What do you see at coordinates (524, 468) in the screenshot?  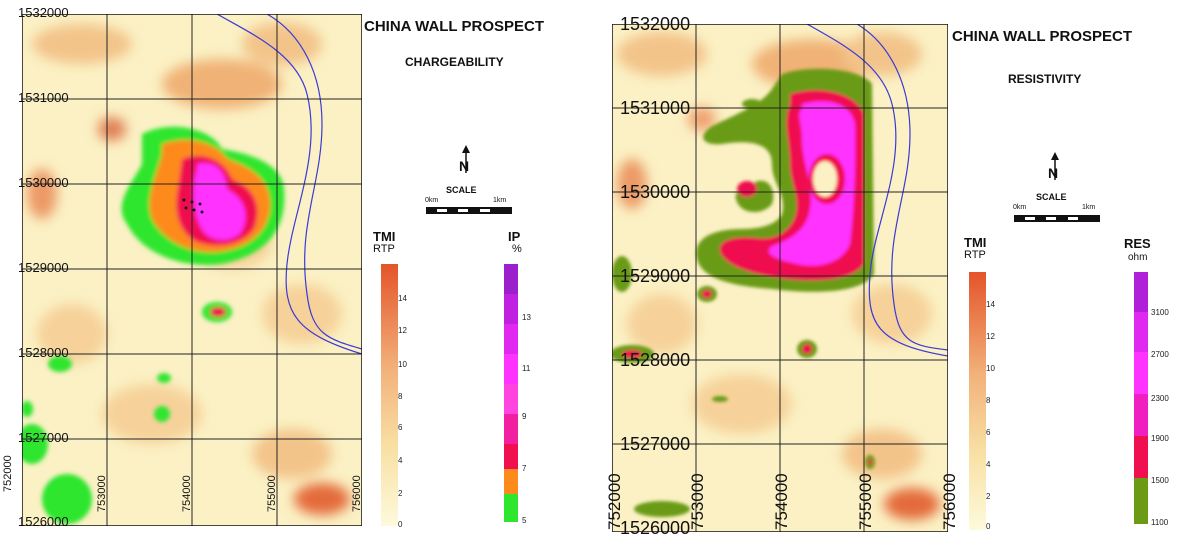 I see `ip-val-7: 7` at bounding box center [524, 468].